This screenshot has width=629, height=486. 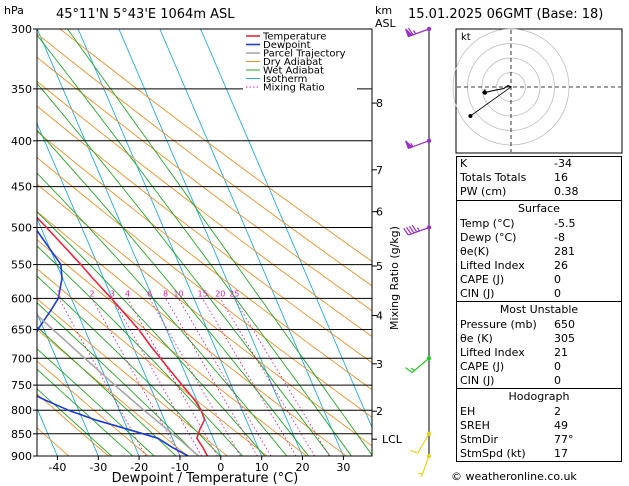 What do you see at coordinates (561, 265) in the screenshot?
I see `index-value: 26` at bounding box center [561, 265].